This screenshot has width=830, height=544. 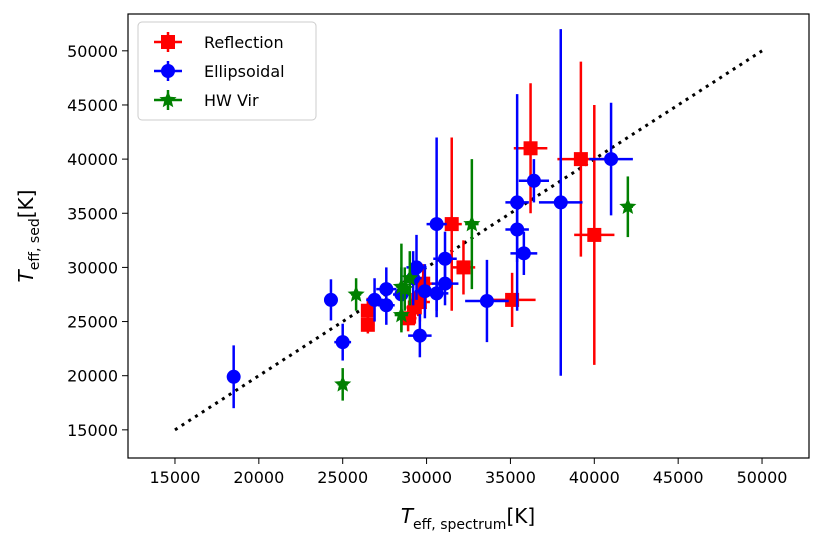 I want to click on y-tick-label: 30000, so click(x=92, y=267).